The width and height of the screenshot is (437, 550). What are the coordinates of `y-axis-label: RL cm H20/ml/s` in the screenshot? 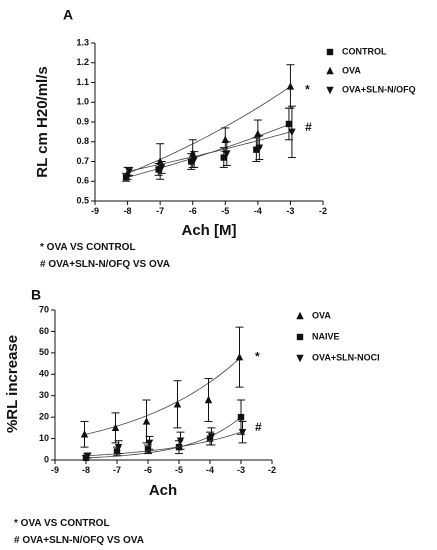 It's located at (42, 121).